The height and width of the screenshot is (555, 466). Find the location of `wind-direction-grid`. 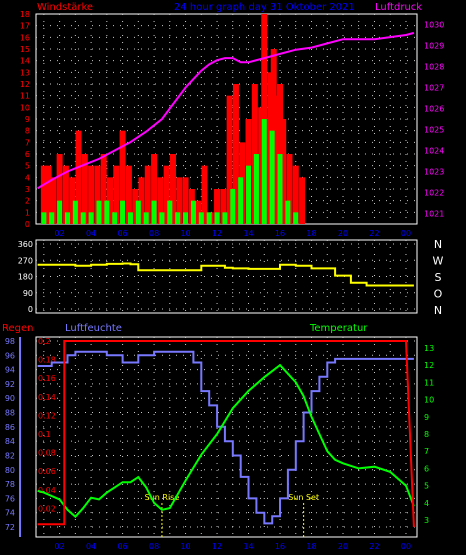

wind-direction-grid is located at coordinates (226, 276).